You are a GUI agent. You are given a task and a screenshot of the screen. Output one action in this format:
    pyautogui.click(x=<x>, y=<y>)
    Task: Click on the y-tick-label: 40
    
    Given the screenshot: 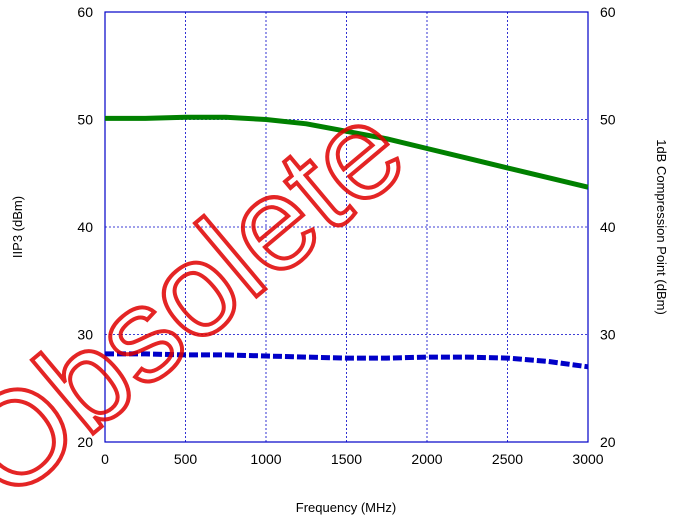 What is the action you would take?
    pyautogui.click(x=85, y=227)
    